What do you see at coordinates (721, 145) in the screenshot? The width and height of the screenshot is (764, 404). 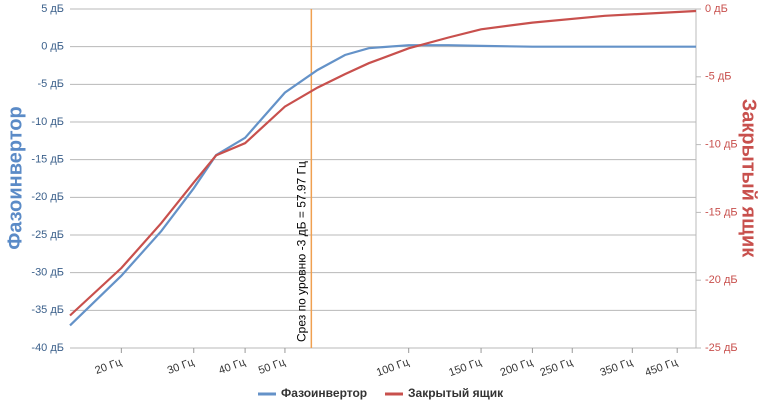 I see `y2-tick-label: -10 дБ` at bounding box center [721, 145].